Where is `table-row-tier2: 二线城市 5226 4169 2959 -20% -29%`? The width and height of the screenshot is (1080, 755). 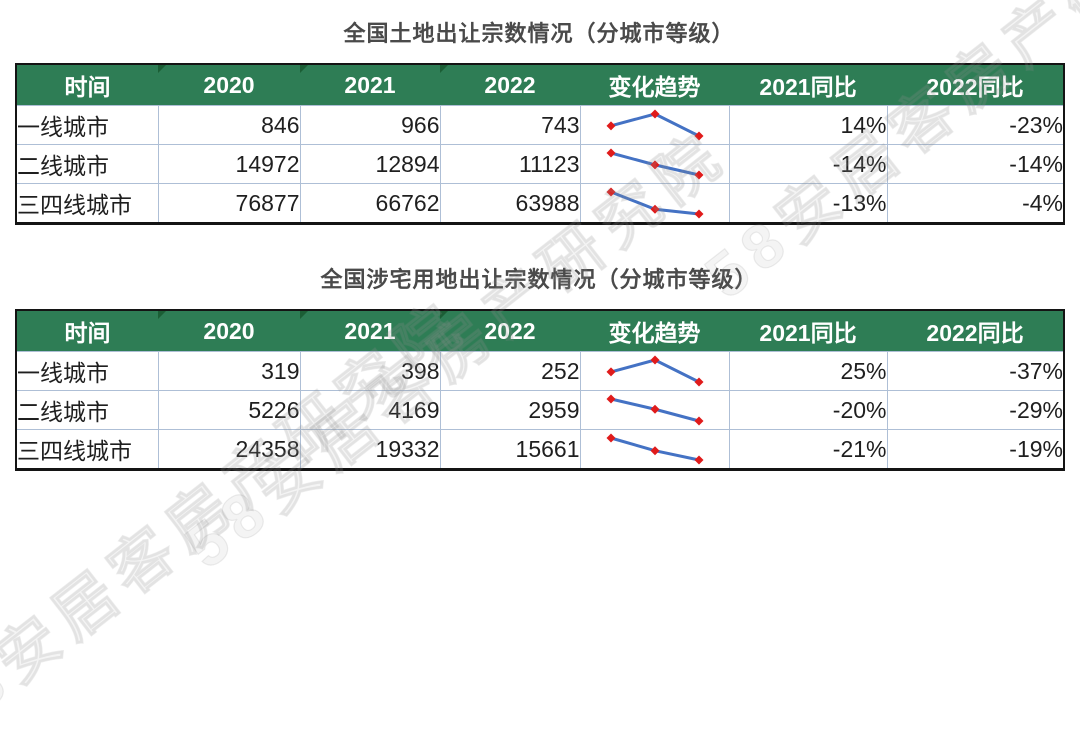 table-row-tier2: 二线城市 5226 4169 2959 -20% -29% is located at coordinates (540, 410).